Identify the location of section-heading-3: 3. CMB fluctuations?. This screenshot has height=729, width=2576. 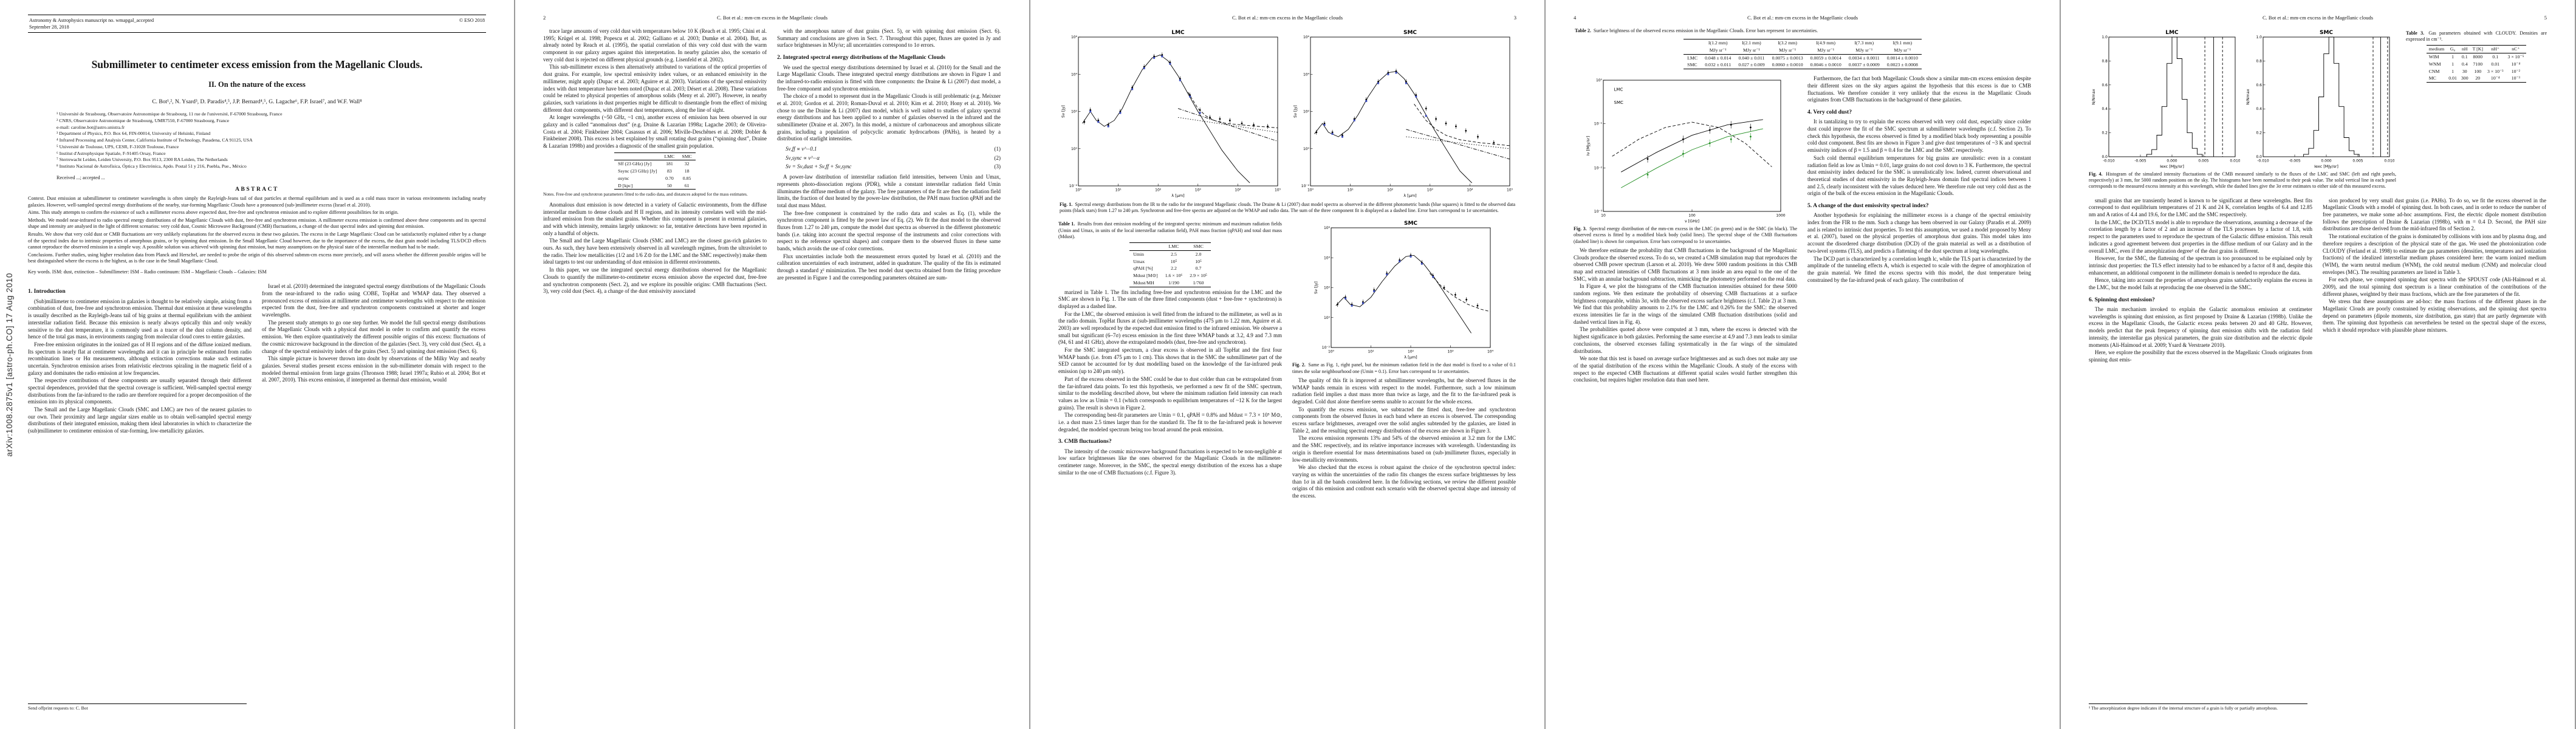
(1085, 441).